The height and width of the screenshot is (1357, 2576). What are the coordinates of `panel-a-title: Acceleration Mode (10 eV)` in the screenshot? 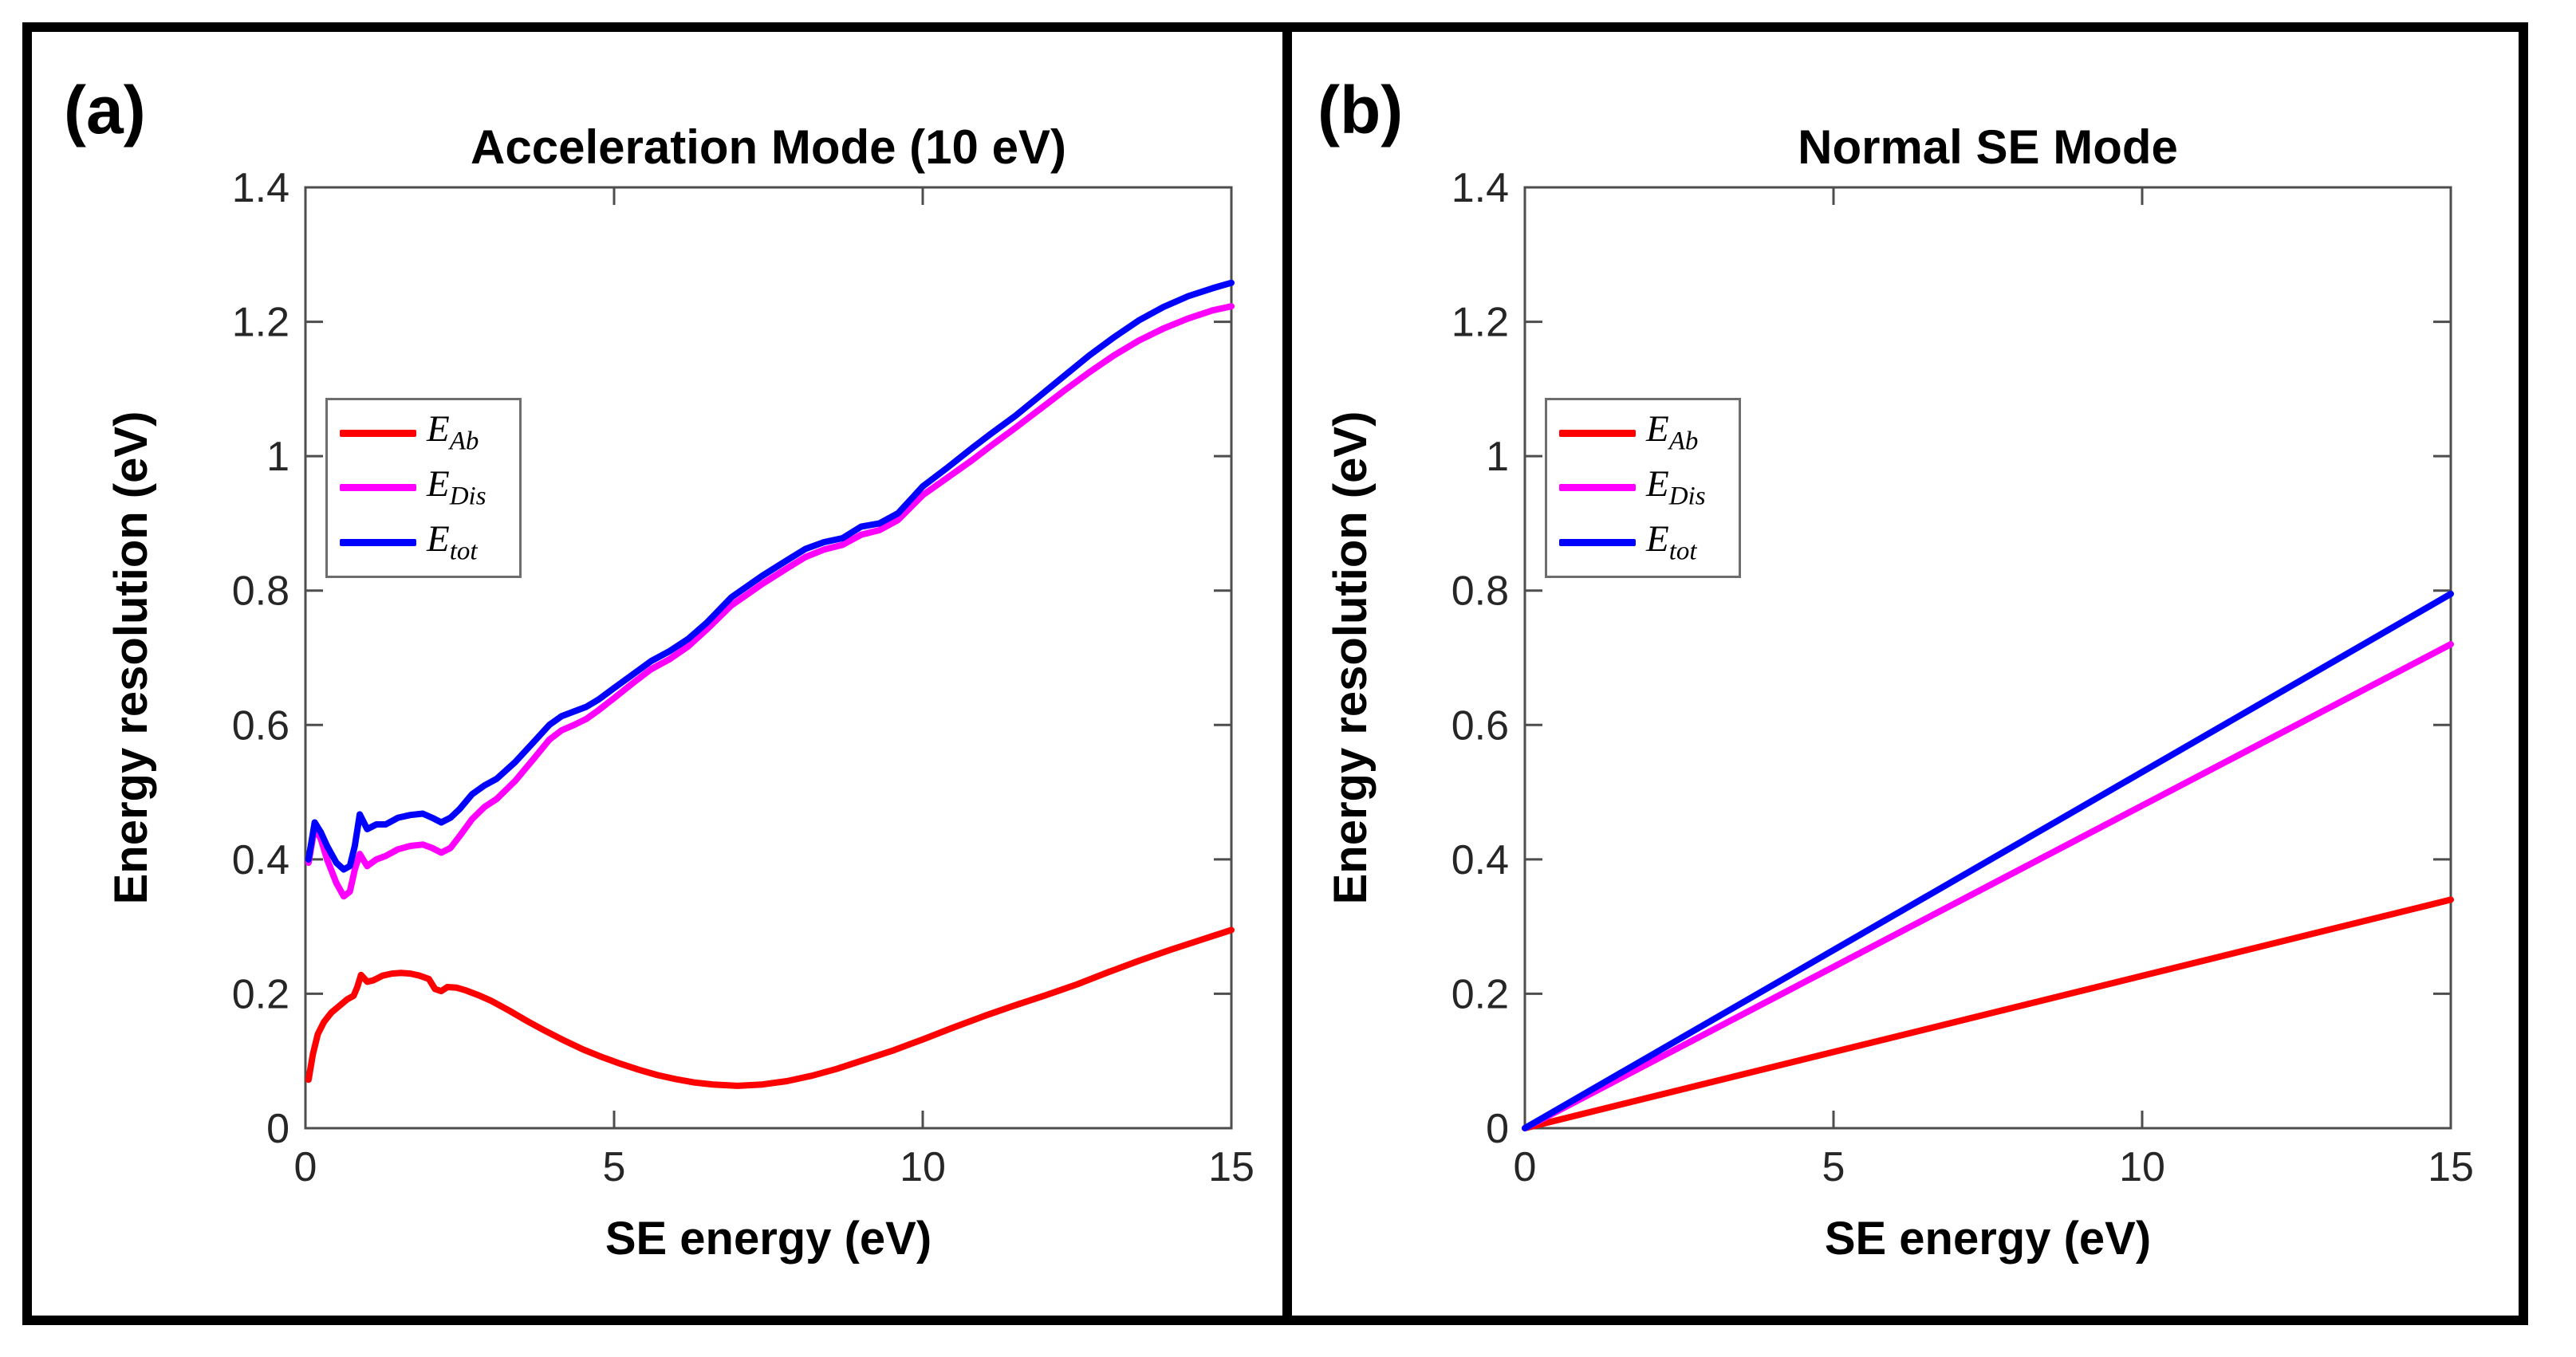 It's located at (768, 147).